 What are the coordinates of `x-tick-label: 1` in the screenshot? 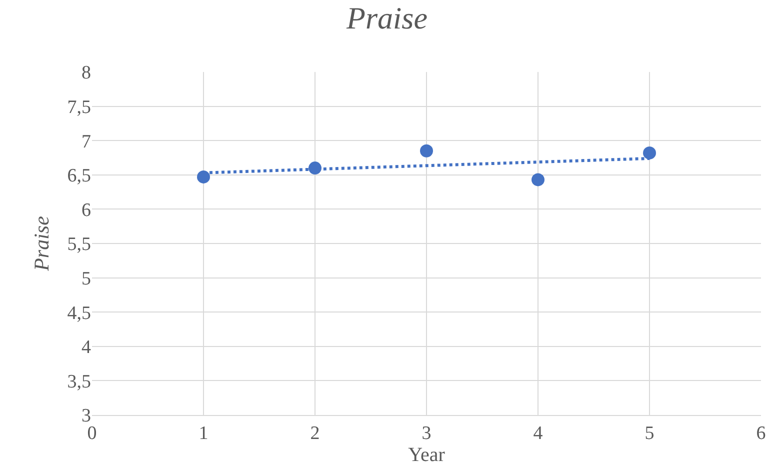 It's located at (203, 433).